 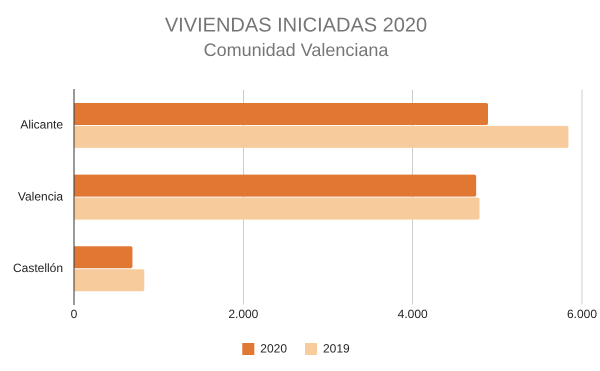 I want to click on x-tick-label: 2.000, so click(x=243, y=314).